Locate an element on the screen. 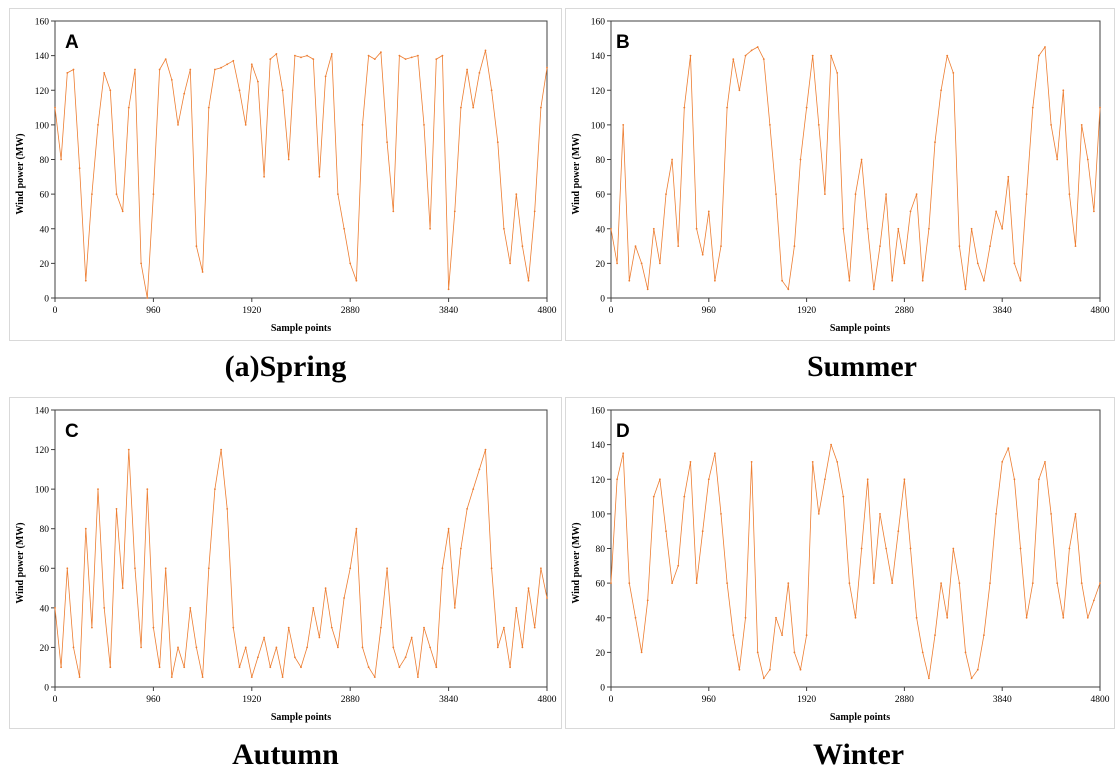  panel-letter: B is located at coordinates (623, 42).